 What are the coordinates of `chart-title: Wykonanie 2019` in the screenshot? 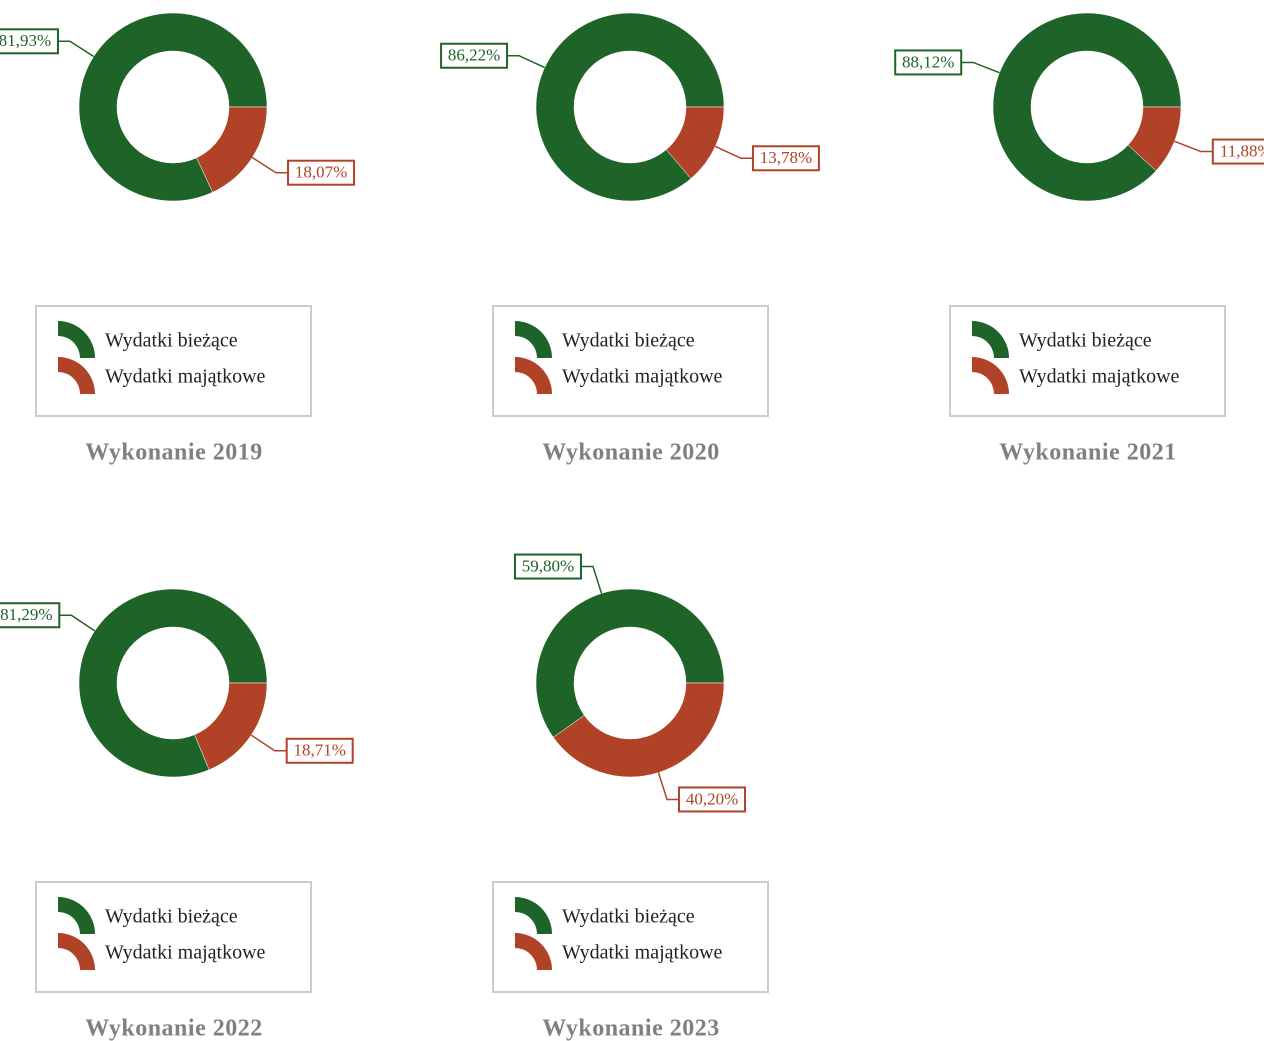 It's located at (173, 453).